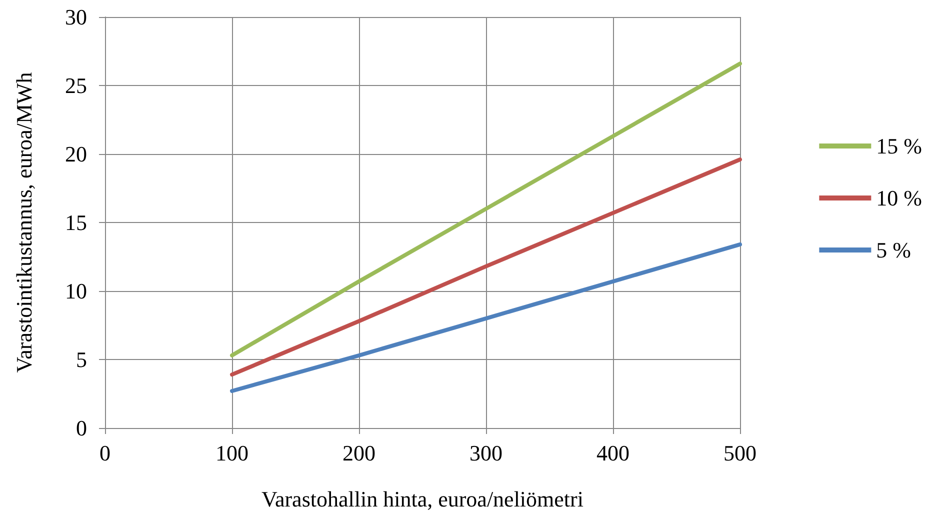 The image size is (935, 527). What do you see at coordinates (76, 154) in the screenshot?
I see `y-tick-label: 20` at bounding box center [76, 154].